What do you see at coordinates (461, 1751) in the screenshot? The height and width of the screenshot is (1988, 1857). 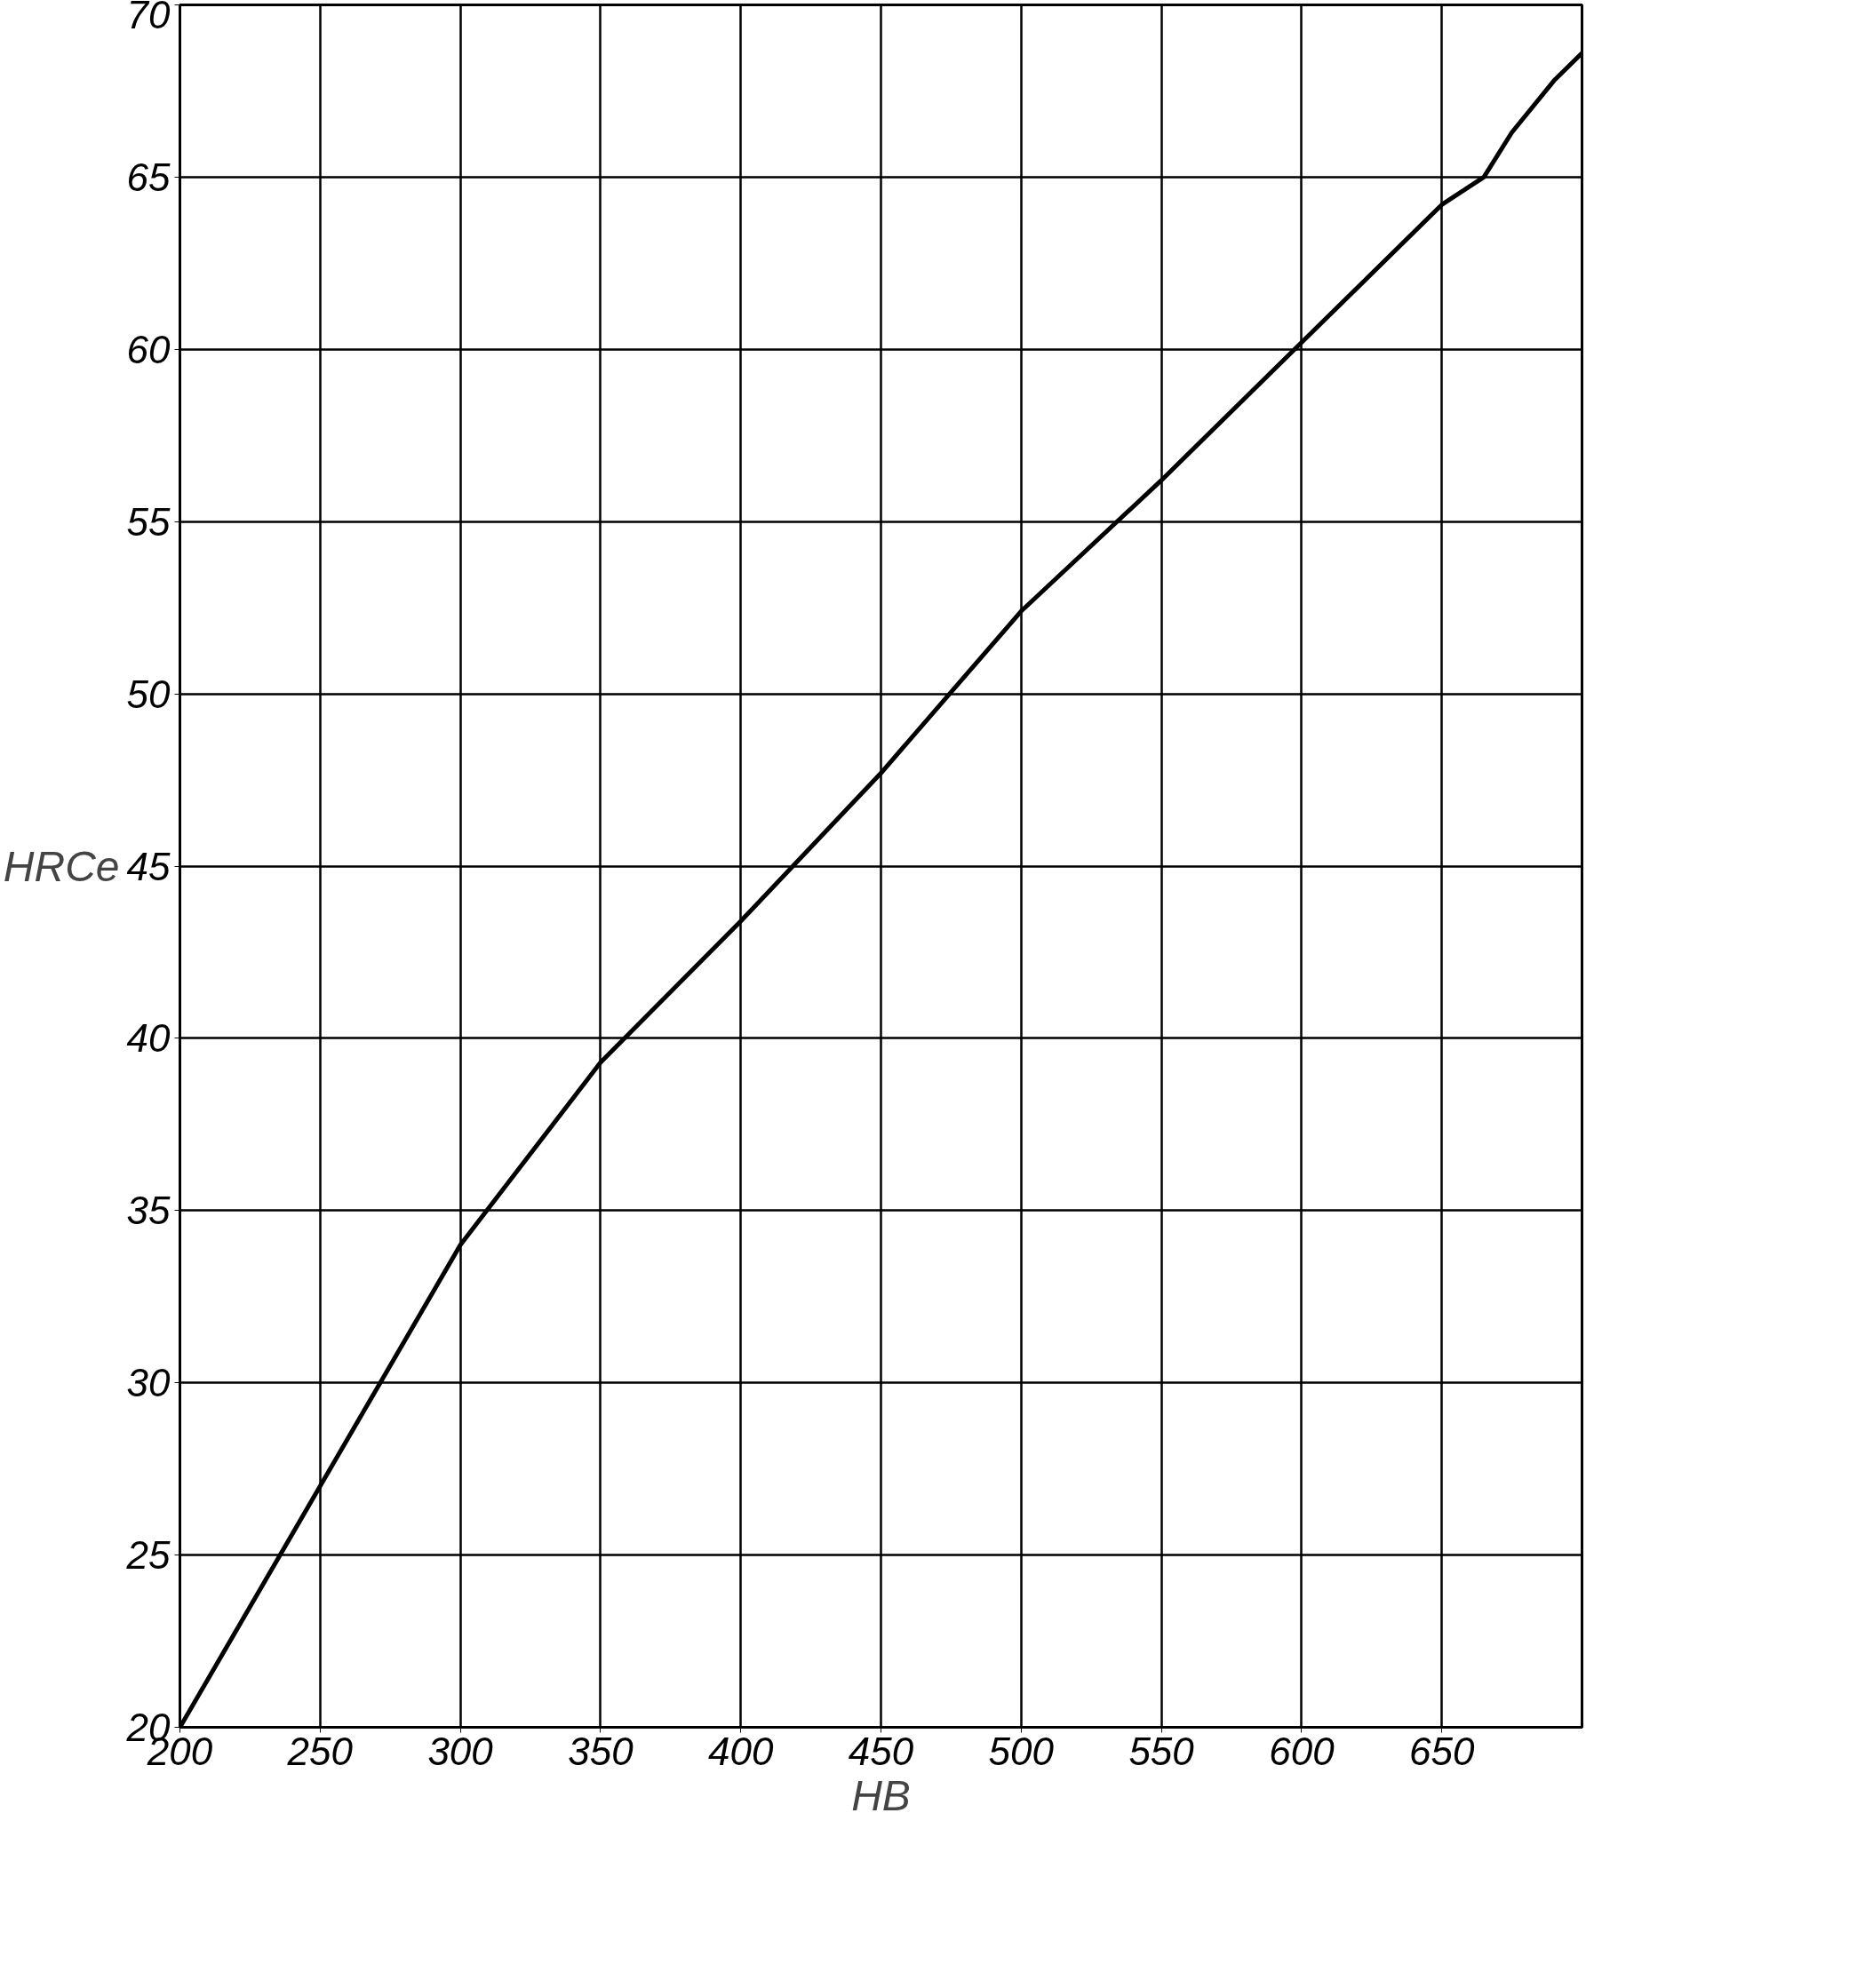 I see `x-tick-label: 300` at bounding box center [461, 1751].